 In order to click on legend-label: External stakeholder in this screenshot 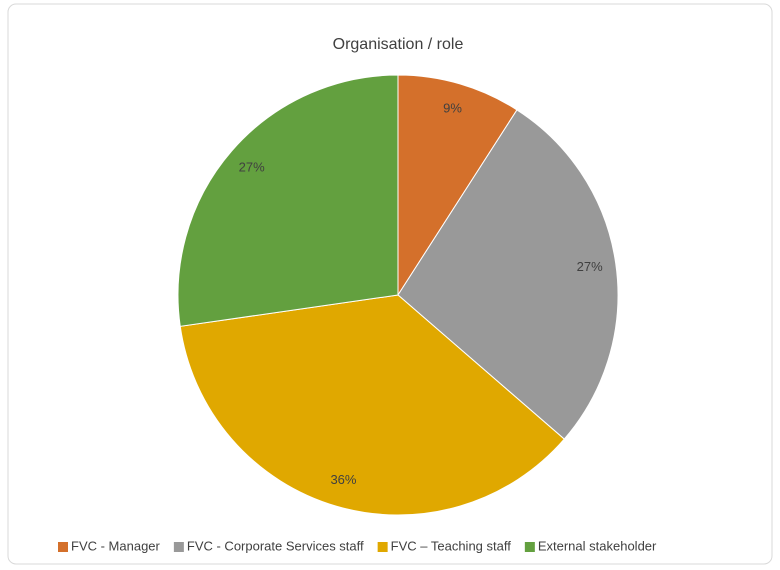, I will do `click(597, 545)`.